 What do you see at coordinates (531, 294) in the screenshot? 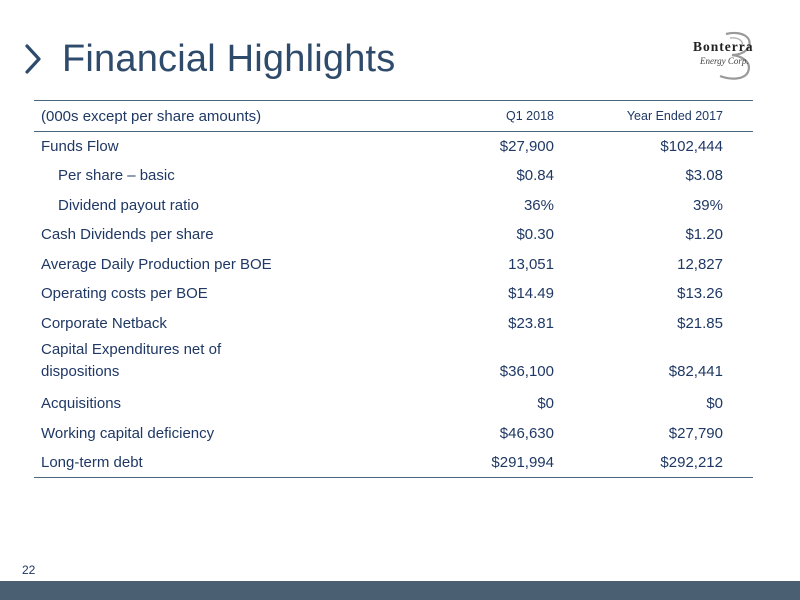
I see `cell-q1-2018: $14.49` at bounding box center [531, 294].